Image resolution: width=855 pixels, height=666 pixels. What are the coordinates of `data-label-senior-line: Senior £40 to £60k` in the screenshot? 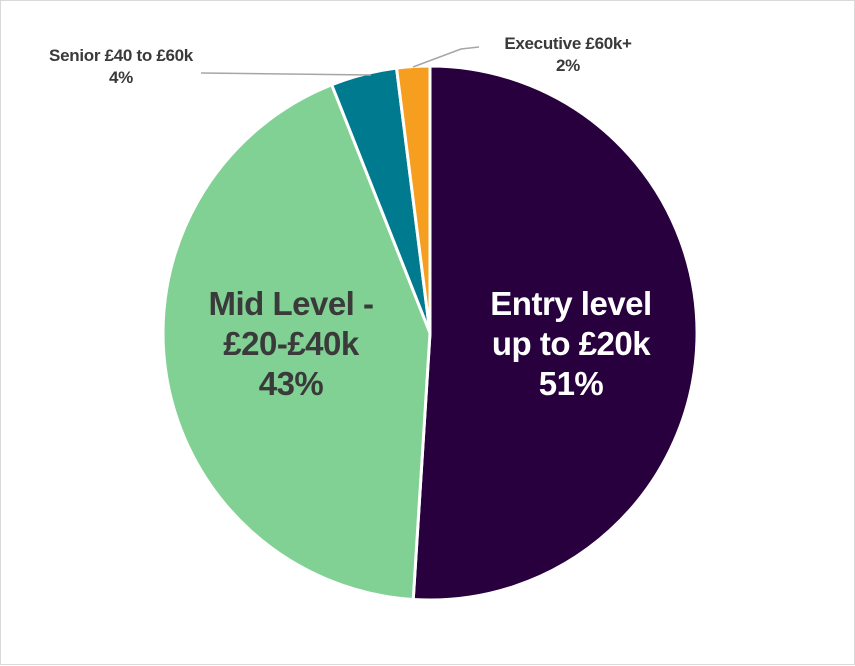 It's located at (121, 55).